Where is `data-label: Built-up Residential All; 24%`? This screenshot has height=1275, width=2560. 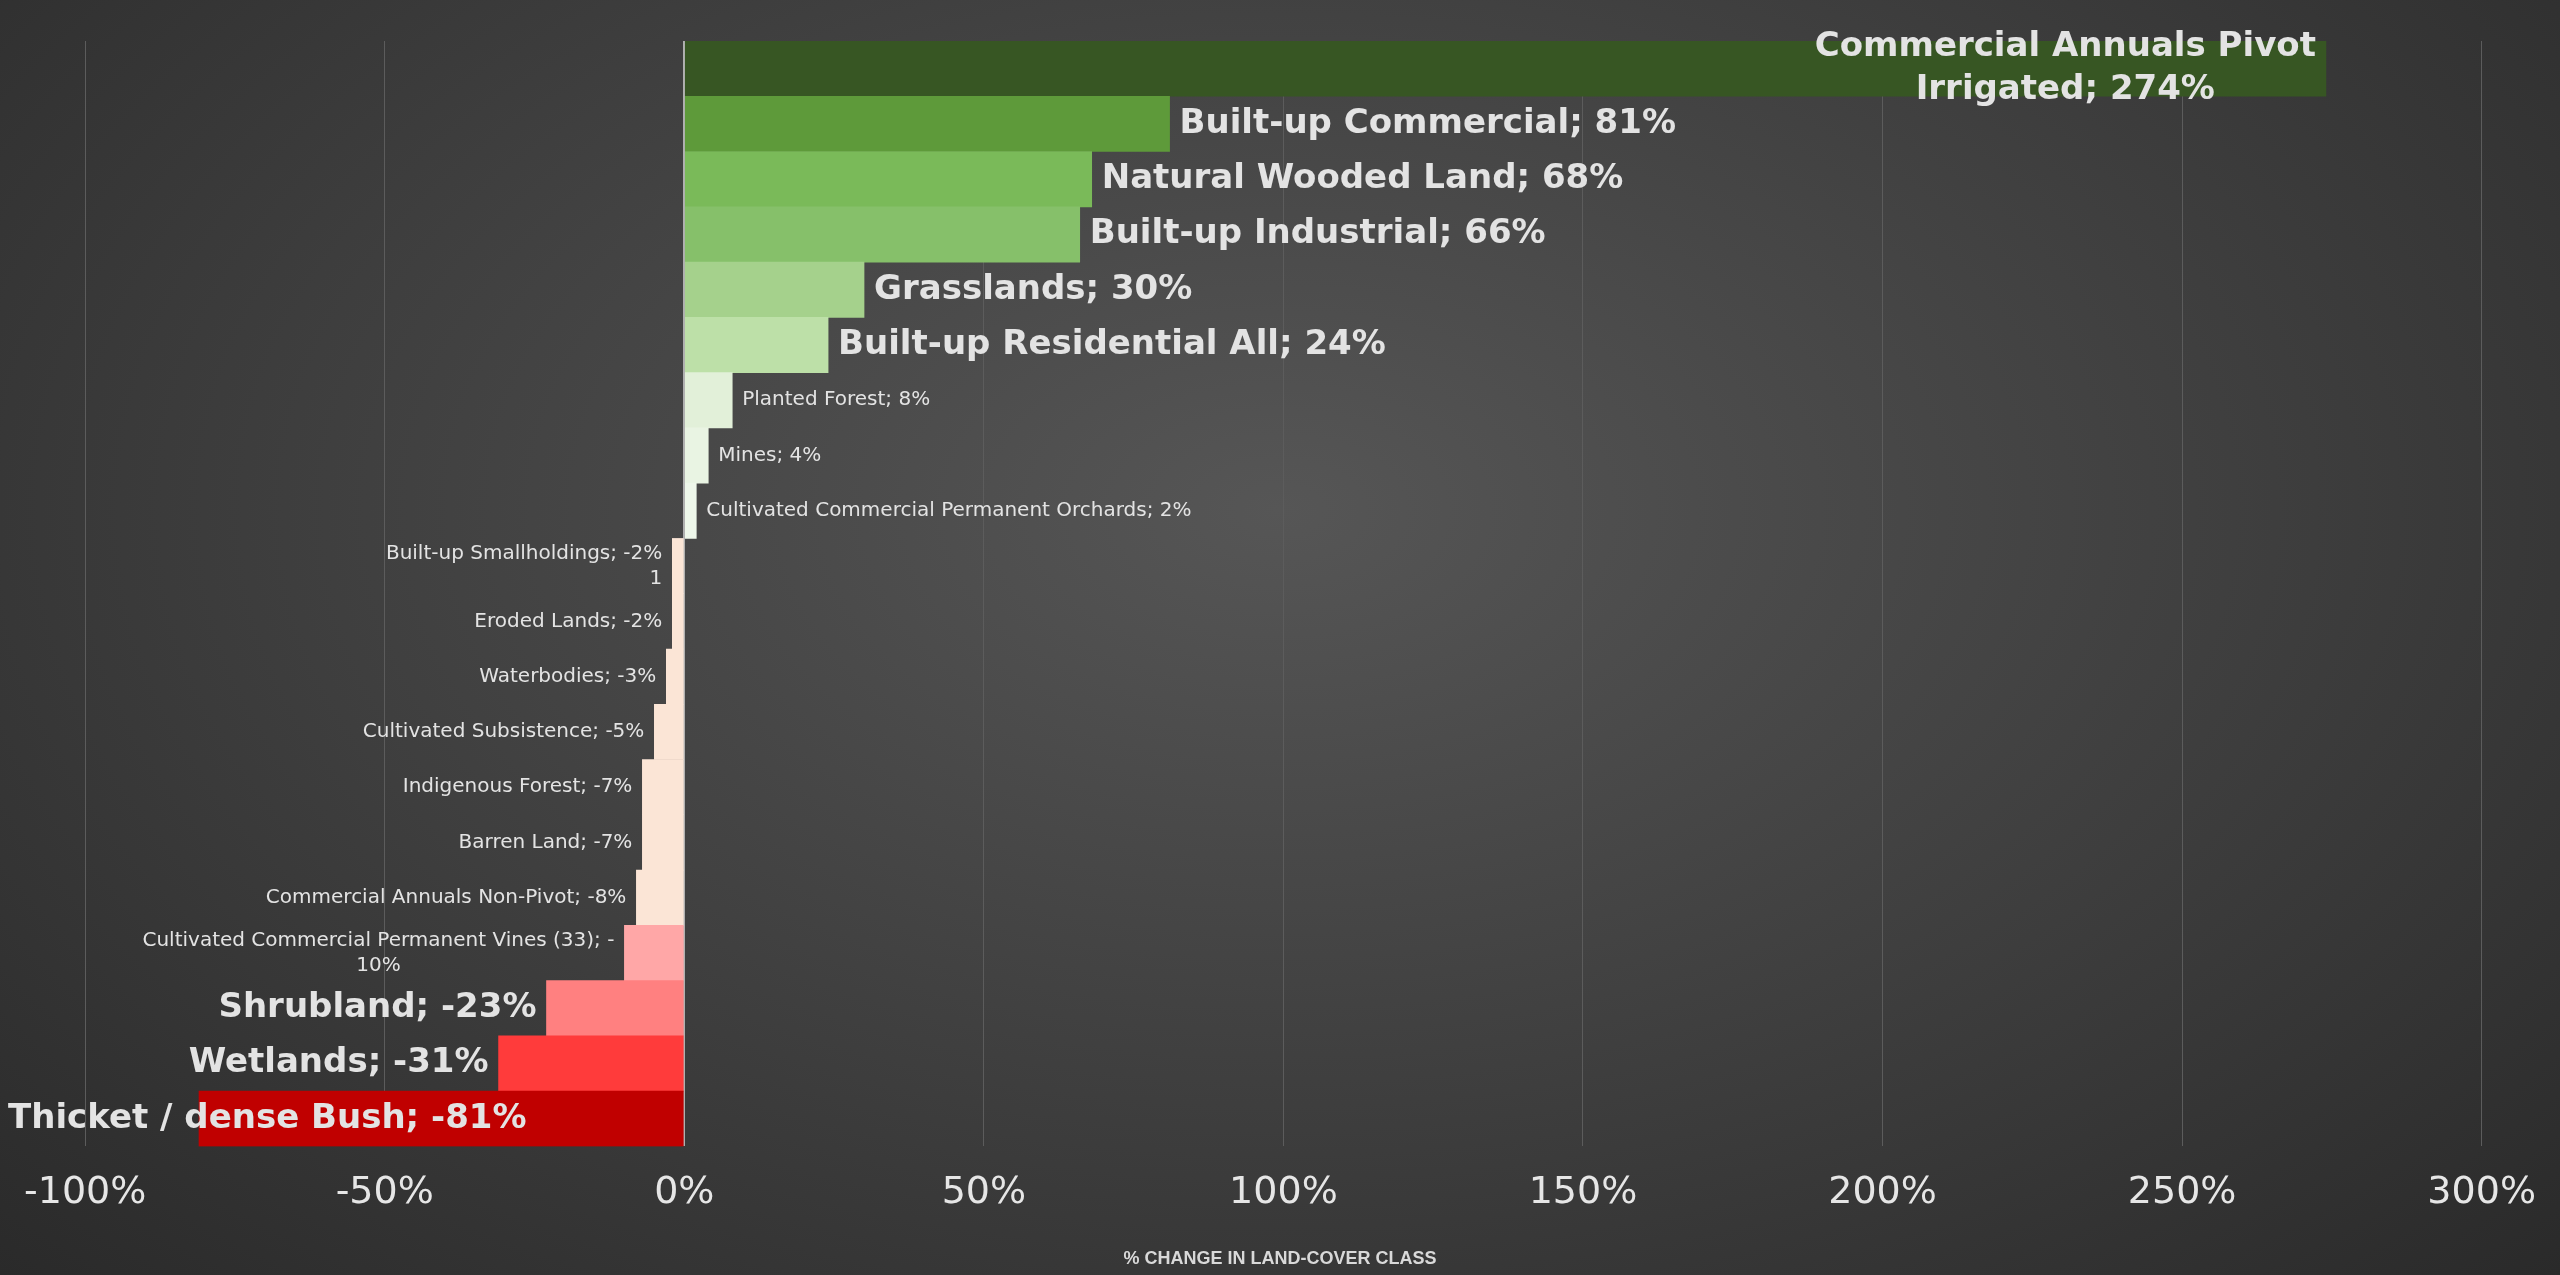
data-label: Built-up Residential All; 24% is located at coordinates (1112, 341).